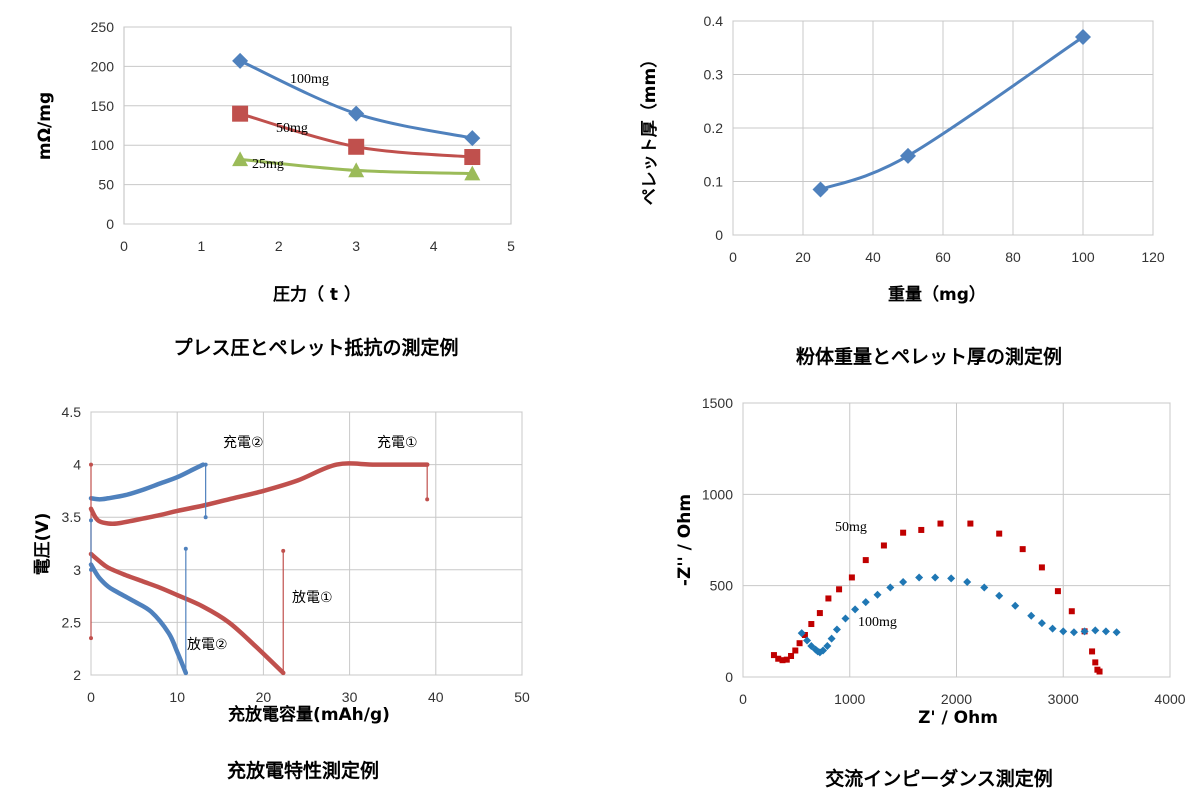 The height and width of the screenshot is (808, 1193). Describe the element at coordinates (72, 517) in the screenshot. I see `y-tick-label: 3.5` at that location.